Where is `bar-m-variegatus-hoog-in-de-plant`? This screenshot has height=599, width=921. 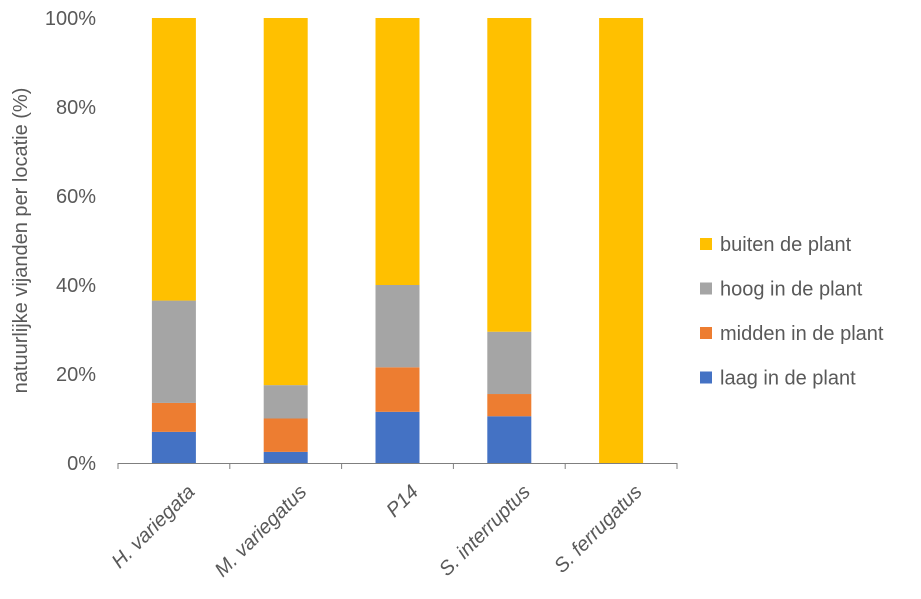
bar-m-variegatus-hoog-in-de-plant is located at coordinates (285, 402).